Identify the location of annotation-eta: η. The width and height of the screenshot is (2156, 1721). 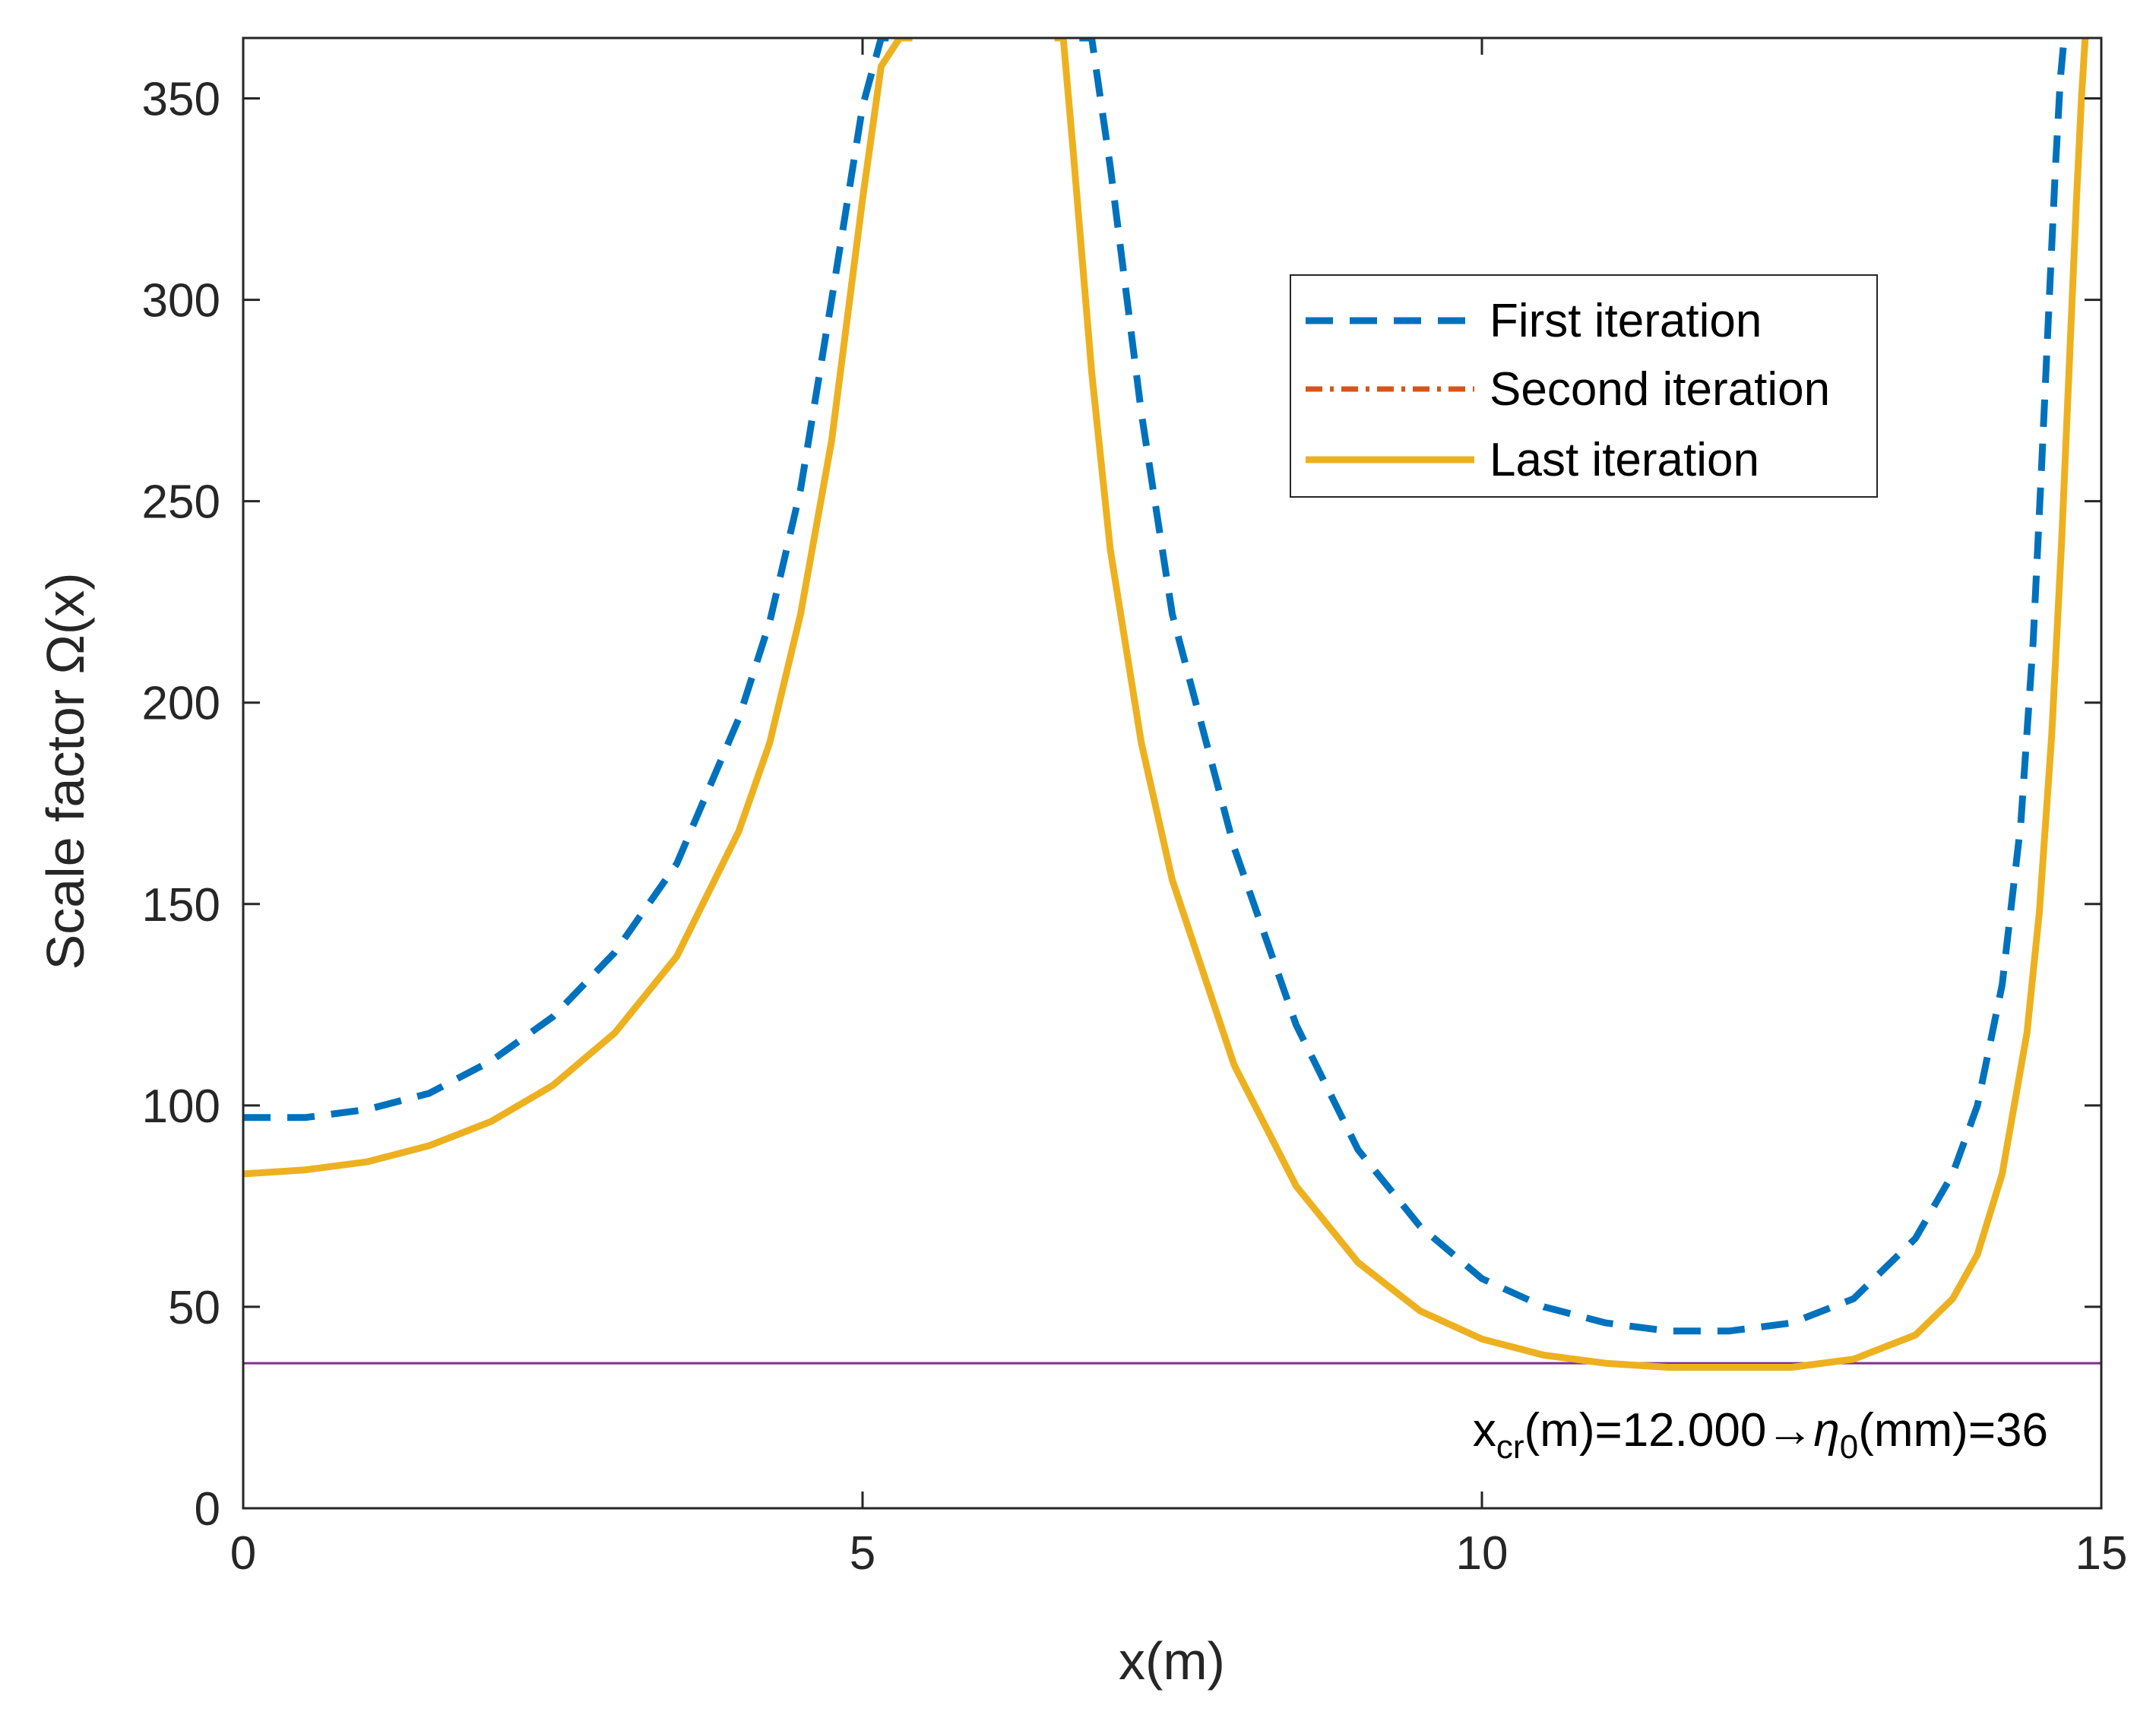
(1826, 1430).